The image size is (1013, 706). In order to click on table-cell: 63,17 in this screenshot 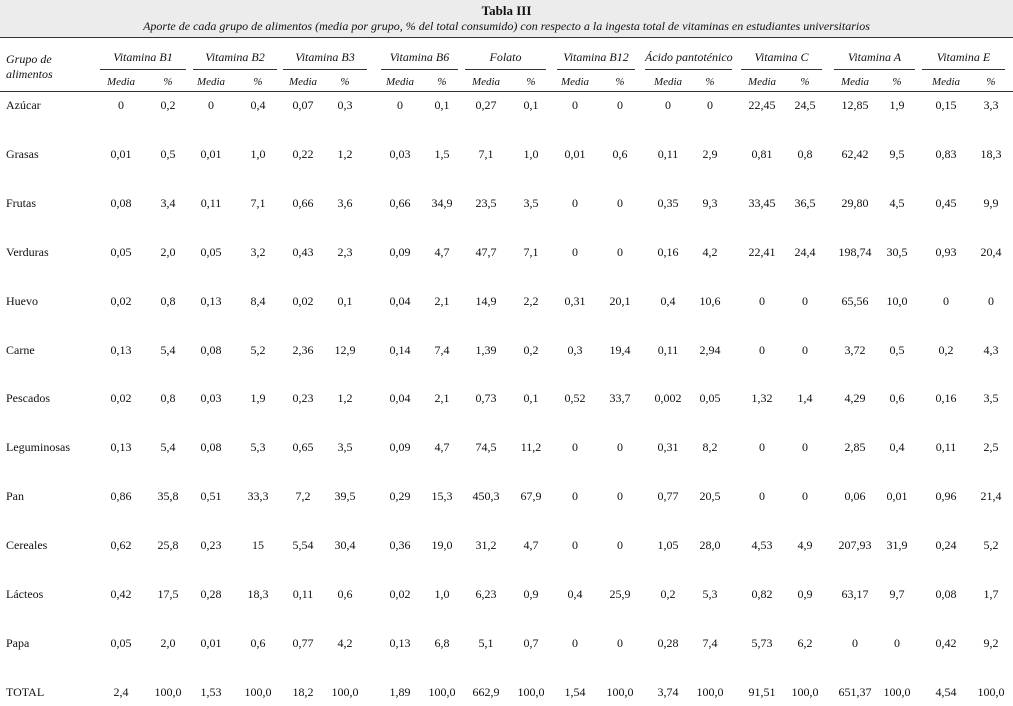, I will do `click(855, 594)`.